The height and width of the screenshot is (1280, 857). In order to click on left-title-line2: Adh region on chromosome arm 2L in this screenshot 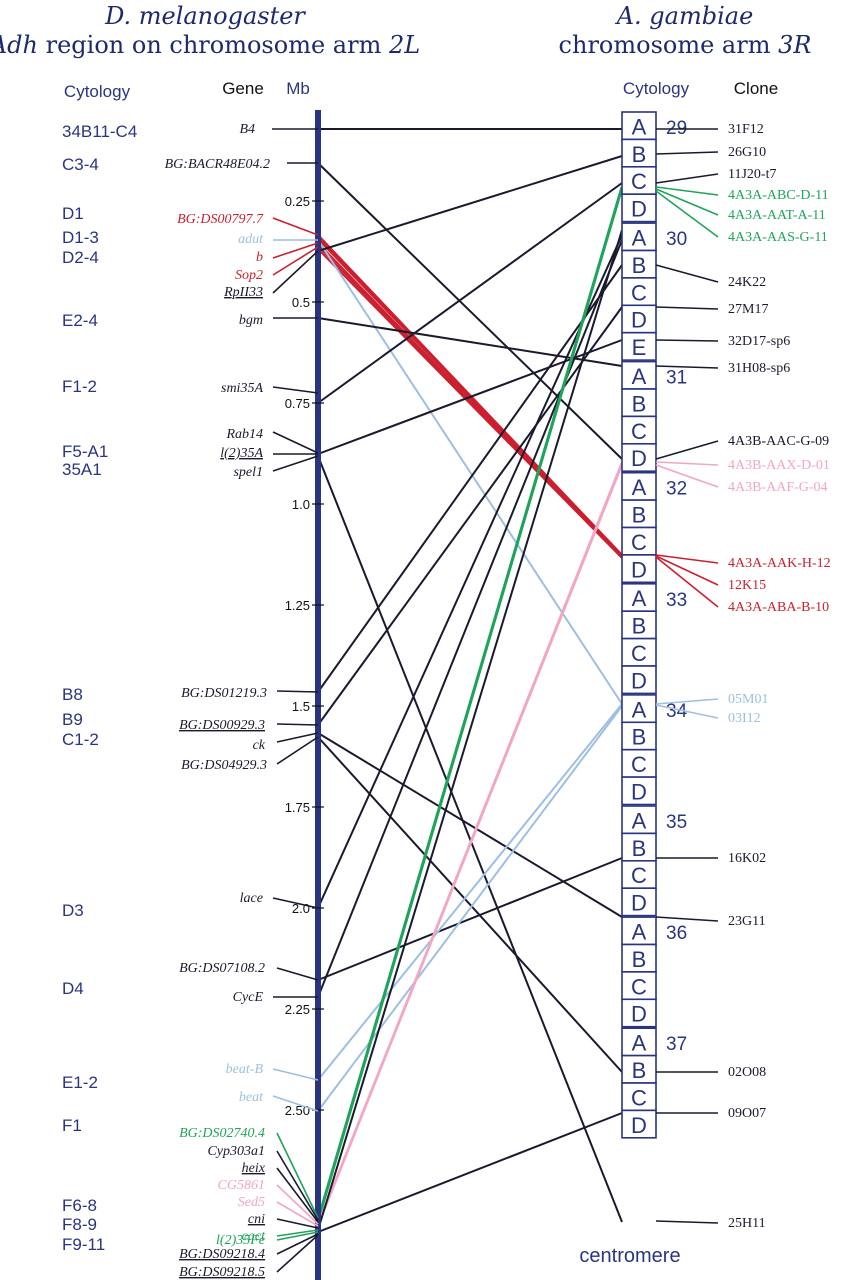, I will do `click(210, 45)`.